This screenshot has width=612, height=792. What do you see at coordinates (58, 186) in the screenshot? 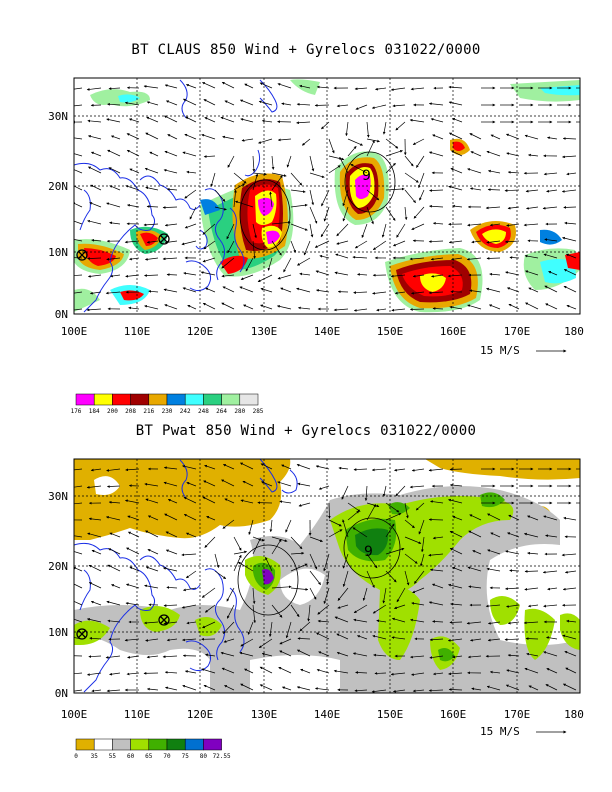
I see `top-lat-label: 20N` at bounding box center [58, 186].